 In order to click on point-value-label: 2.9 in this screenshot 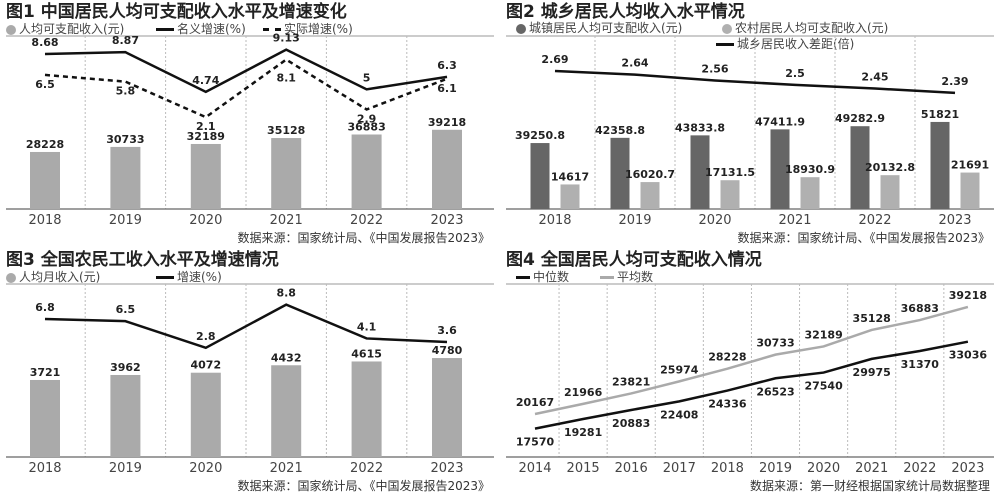, I will do `click(367, 118)`.